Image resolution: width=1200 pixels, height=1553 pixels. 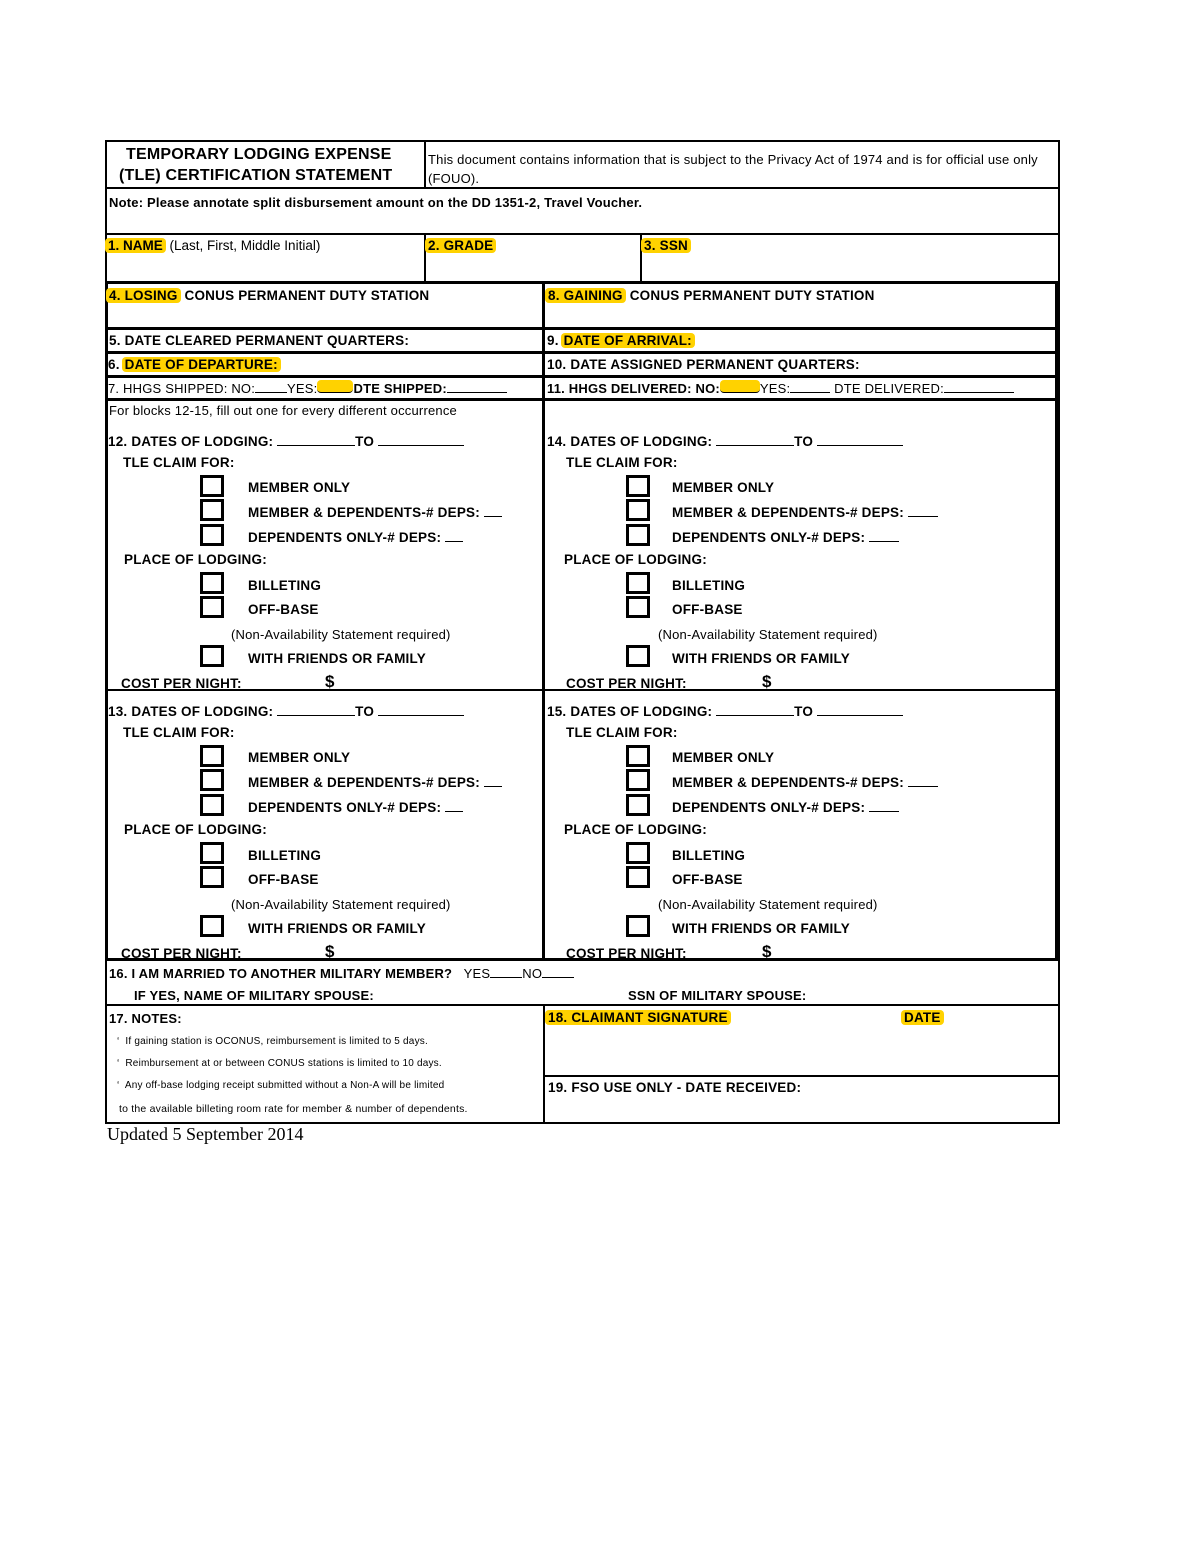 I want to click on gaining-label-rest: CONUS PERMANENT DUTY STATION, so click(x=752, y=295).